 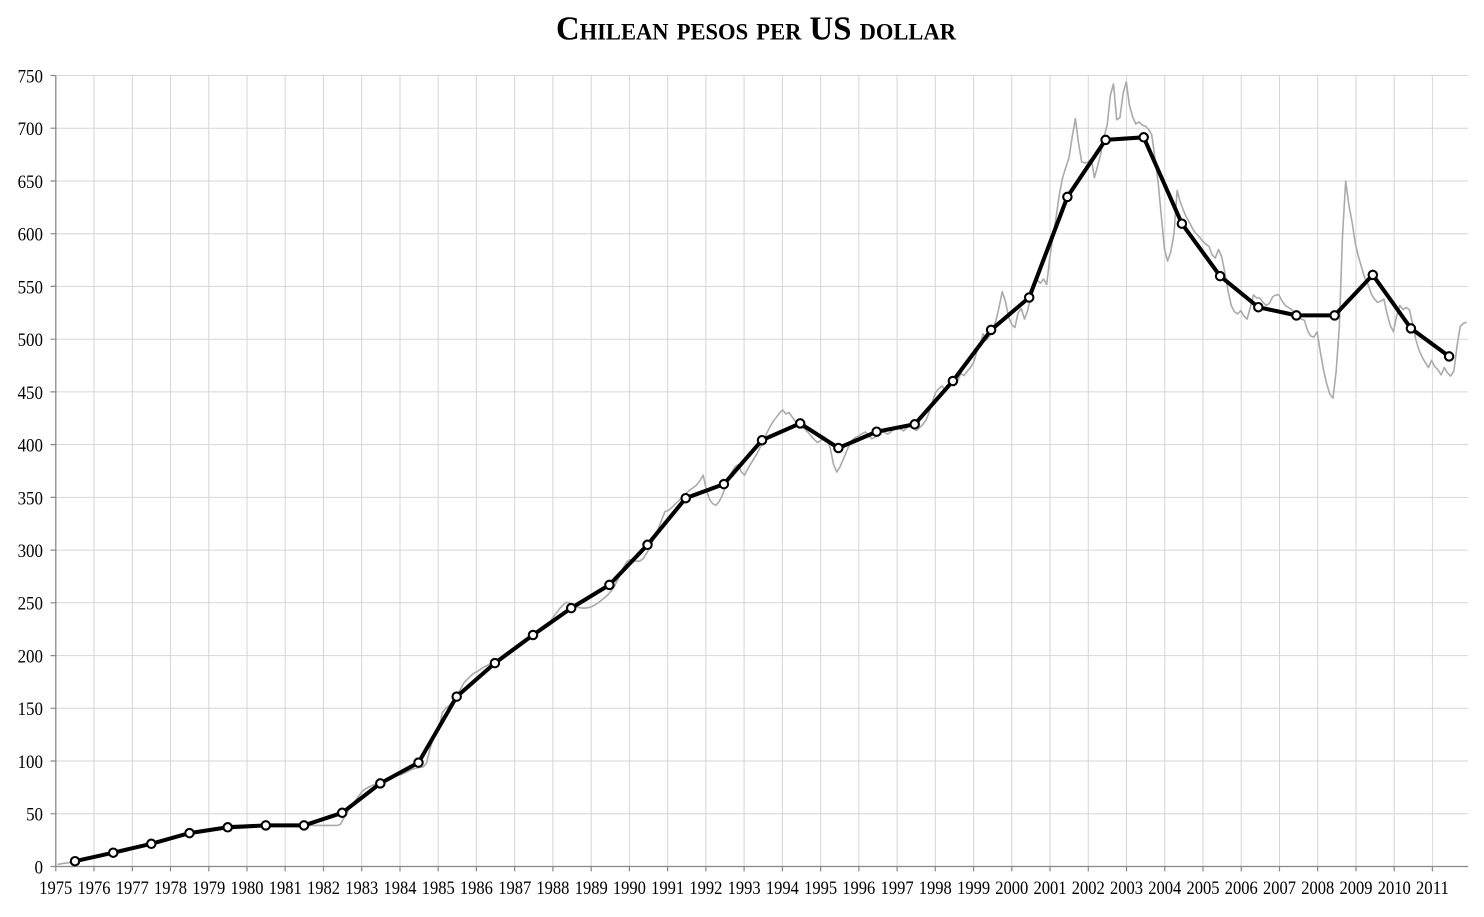 What do you see at coordinates (1394, 888) in the screenshot?
I see `svg-text: 2010` at bounding box center [1394, 888].